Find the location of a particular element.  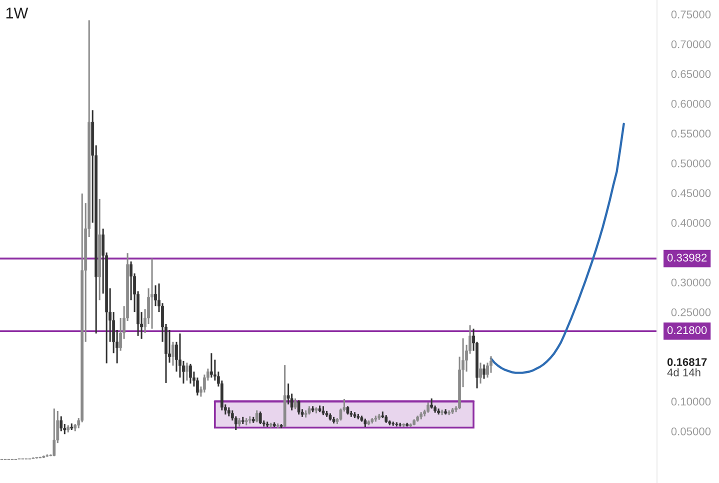

y-tick-label: 0.50000 is located at coordinates (691, 163).